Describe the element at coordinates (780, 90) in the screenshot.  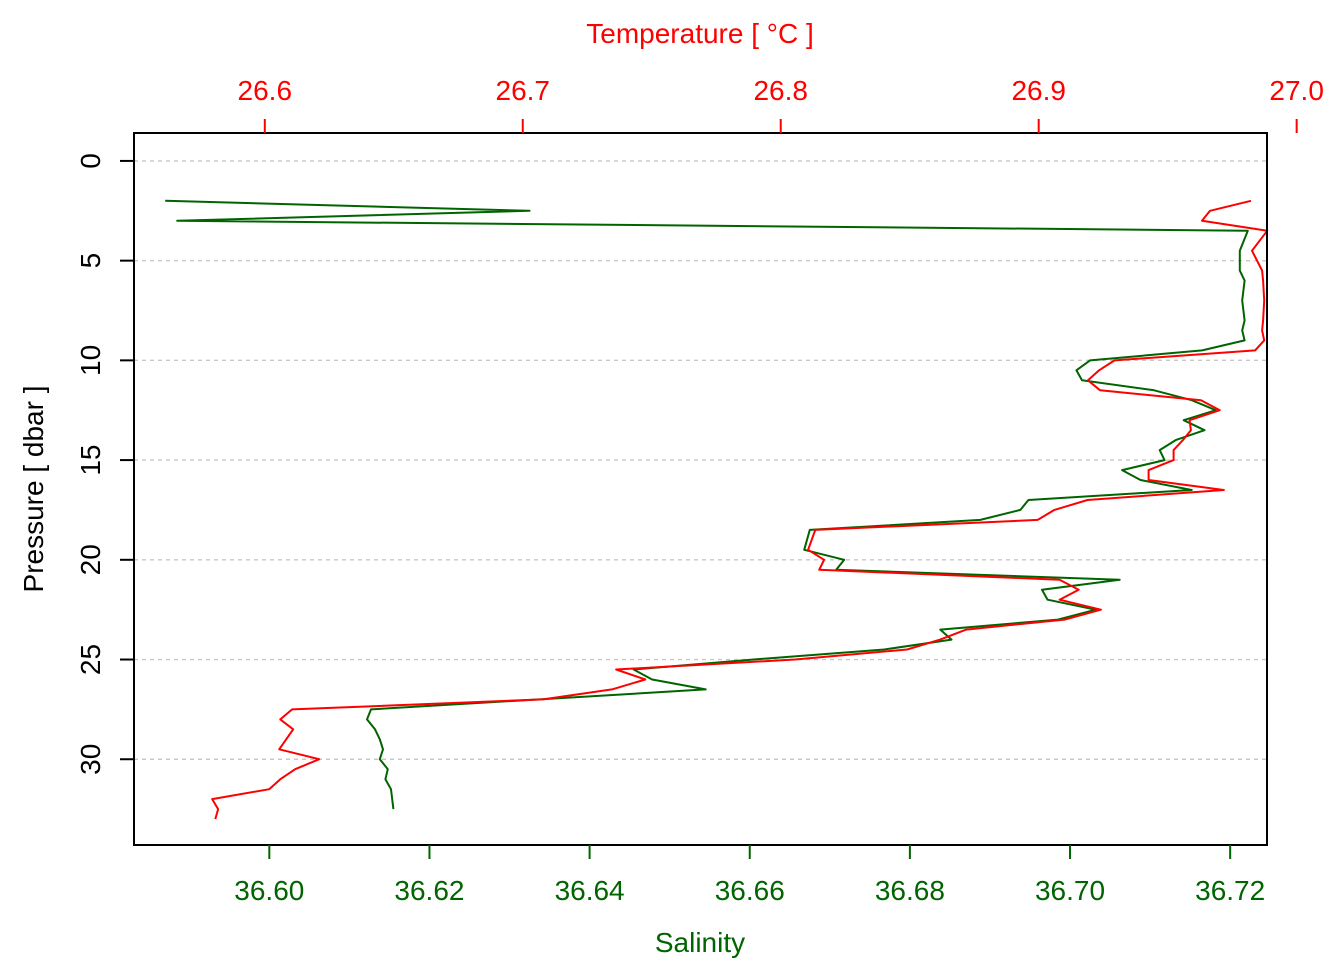
I see `x-top-tick-label: 26.8` at that location.